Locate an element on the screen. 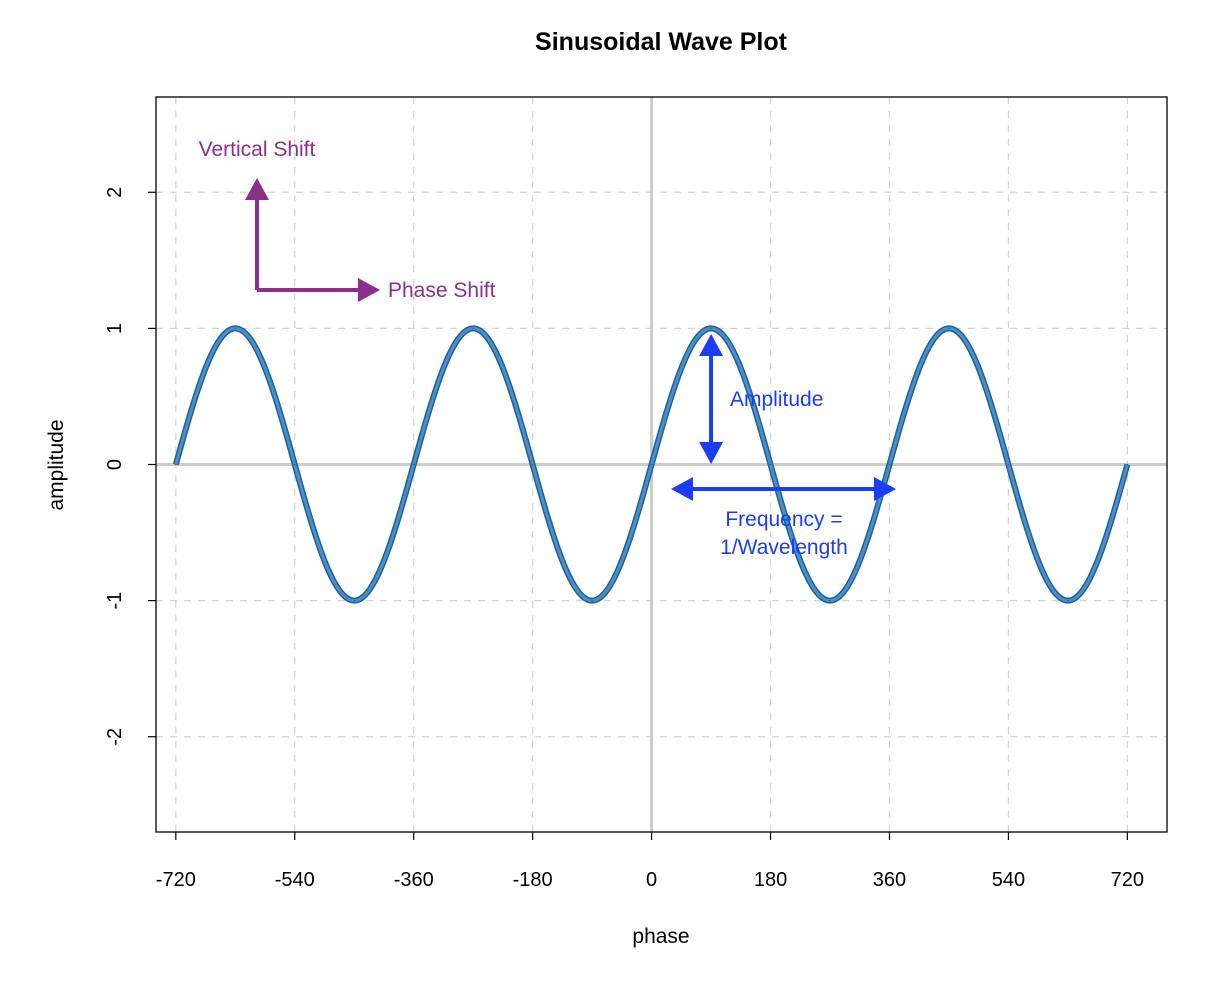 The image size is (1222, 981). x-tick-label: 180 is located at coordinates (770, 880).